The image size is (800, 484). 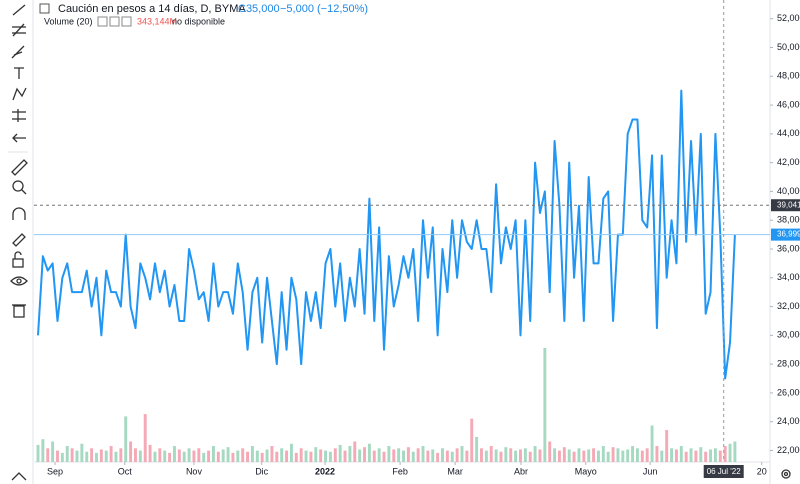 I want to click on back-tool, so click(x=19, y=138).